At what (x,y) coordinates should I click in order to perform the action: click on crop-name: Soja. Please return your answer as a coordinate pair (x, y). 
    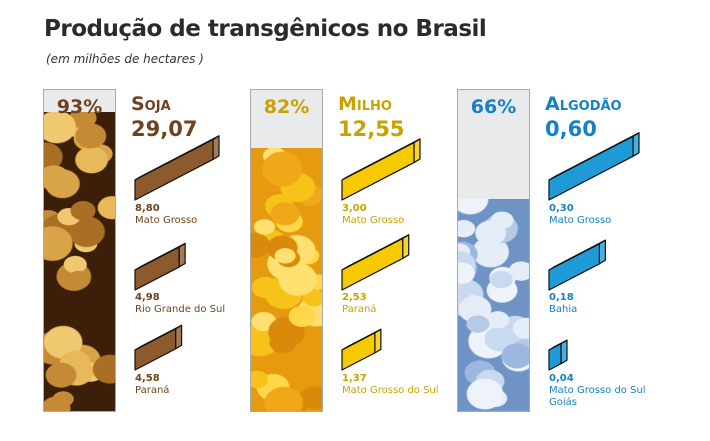
    Looking at the image, I should click on (151, 104).